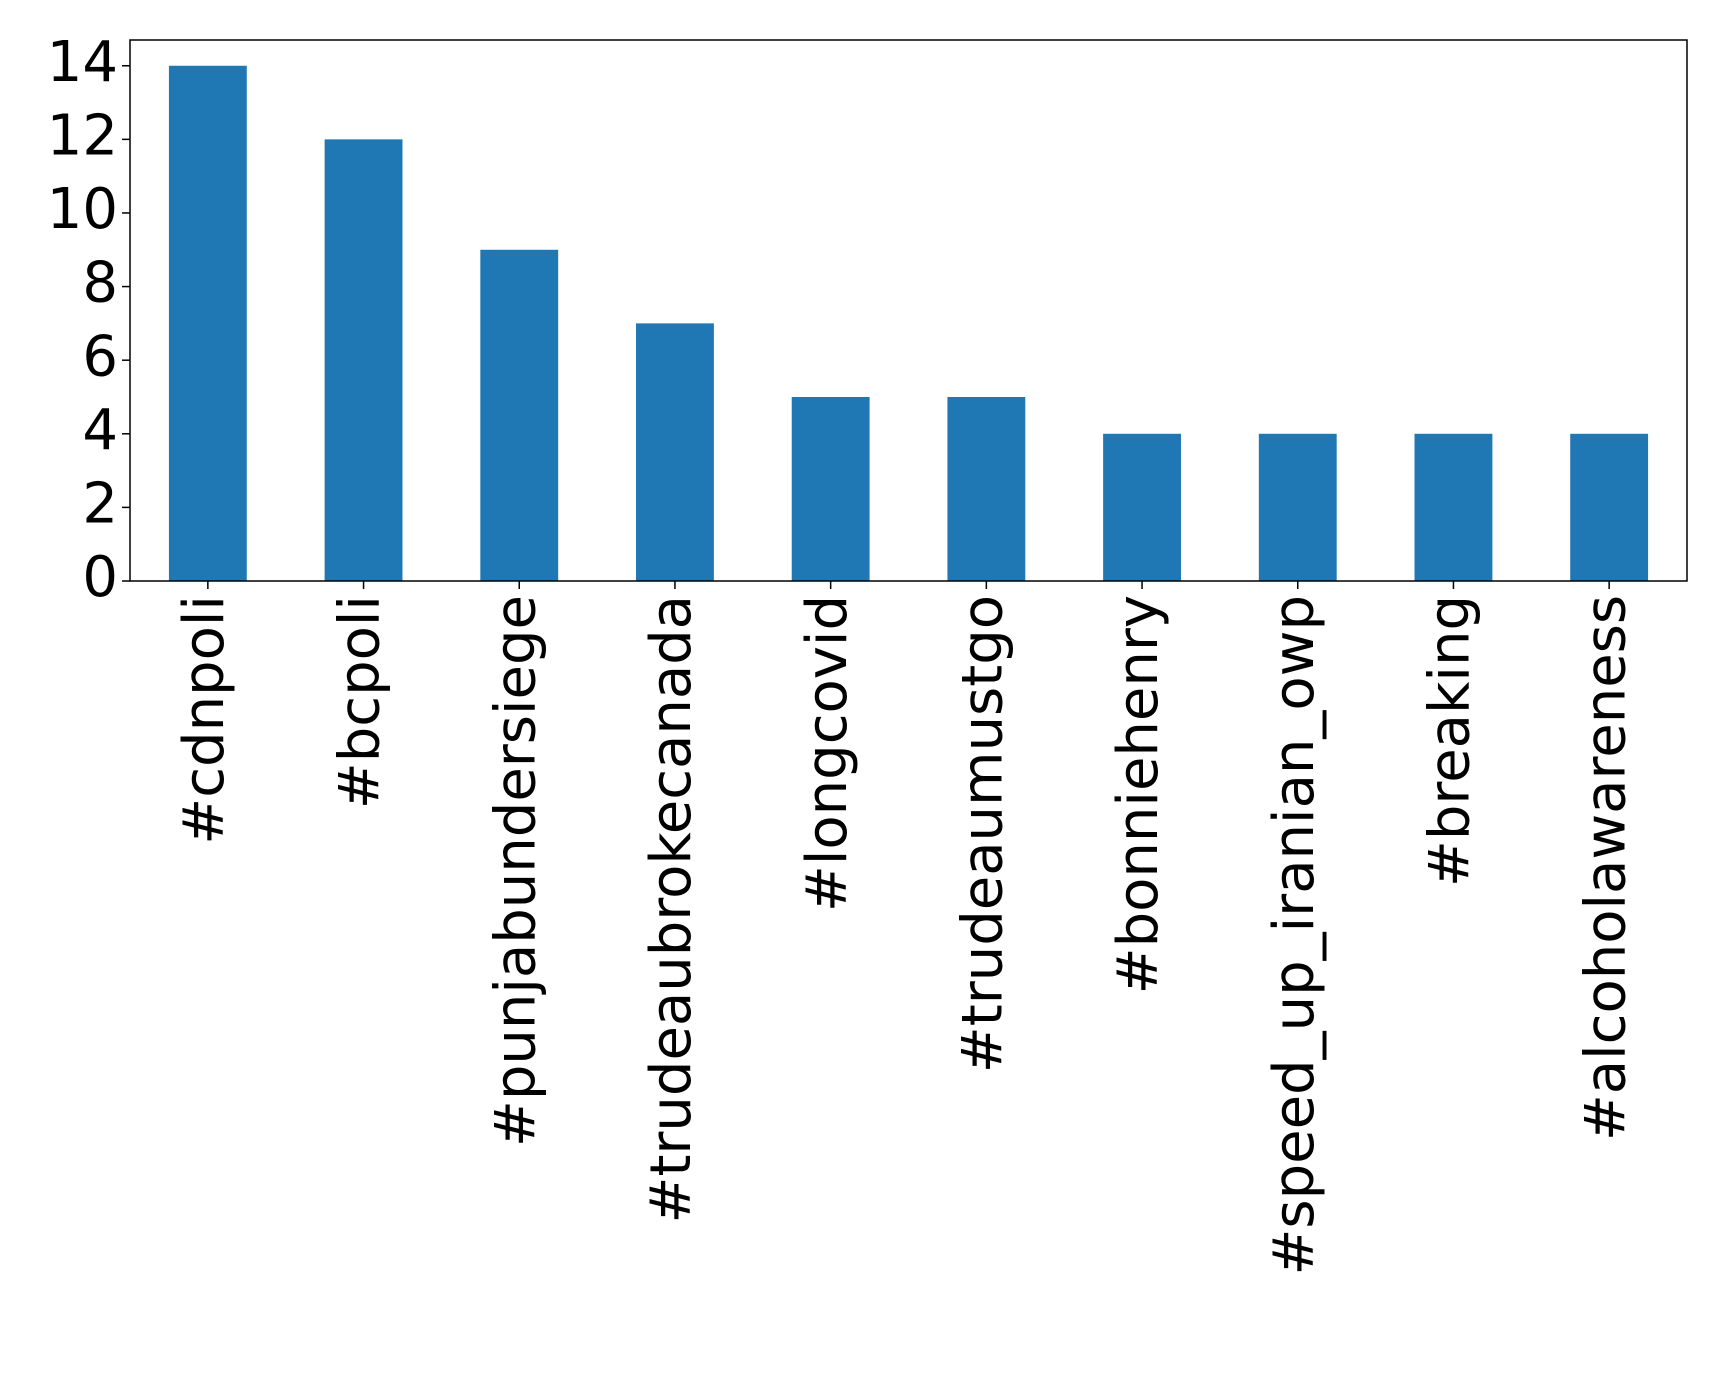  I want to click on y-tick-label: 6, so click(100, 356).